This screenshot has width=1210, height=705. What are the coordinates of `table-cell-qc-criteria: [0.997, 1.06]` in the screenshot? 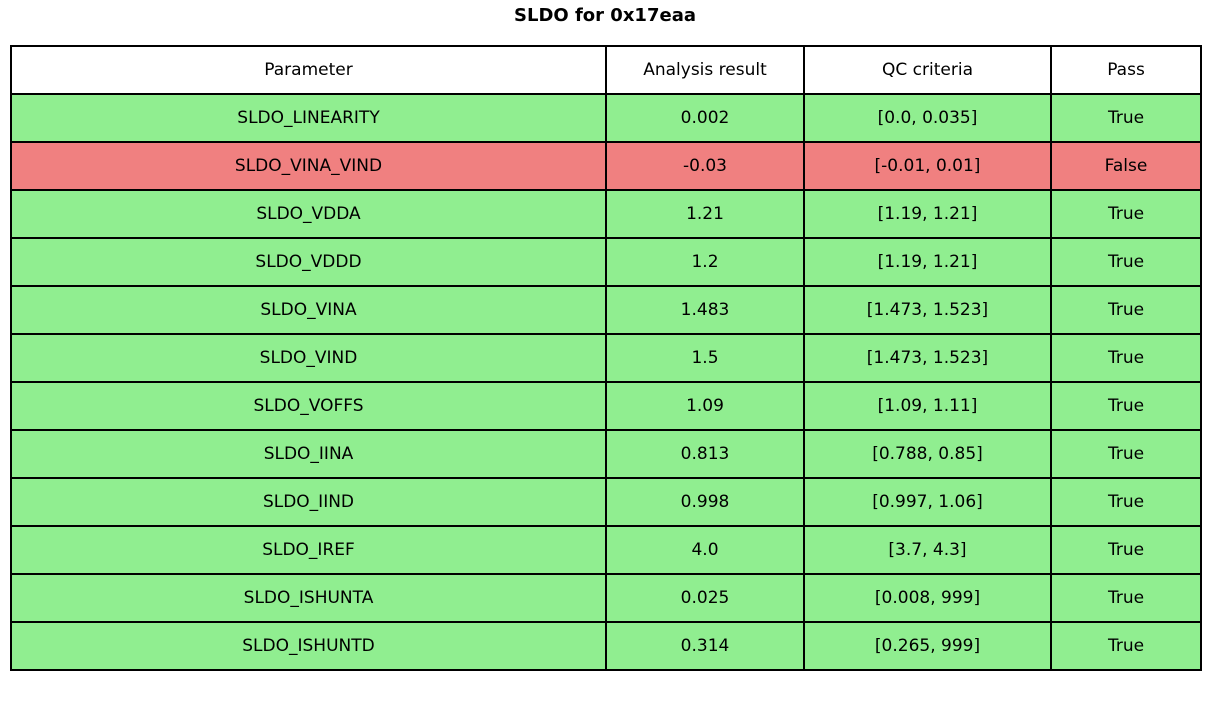 It's located at (927, 502).